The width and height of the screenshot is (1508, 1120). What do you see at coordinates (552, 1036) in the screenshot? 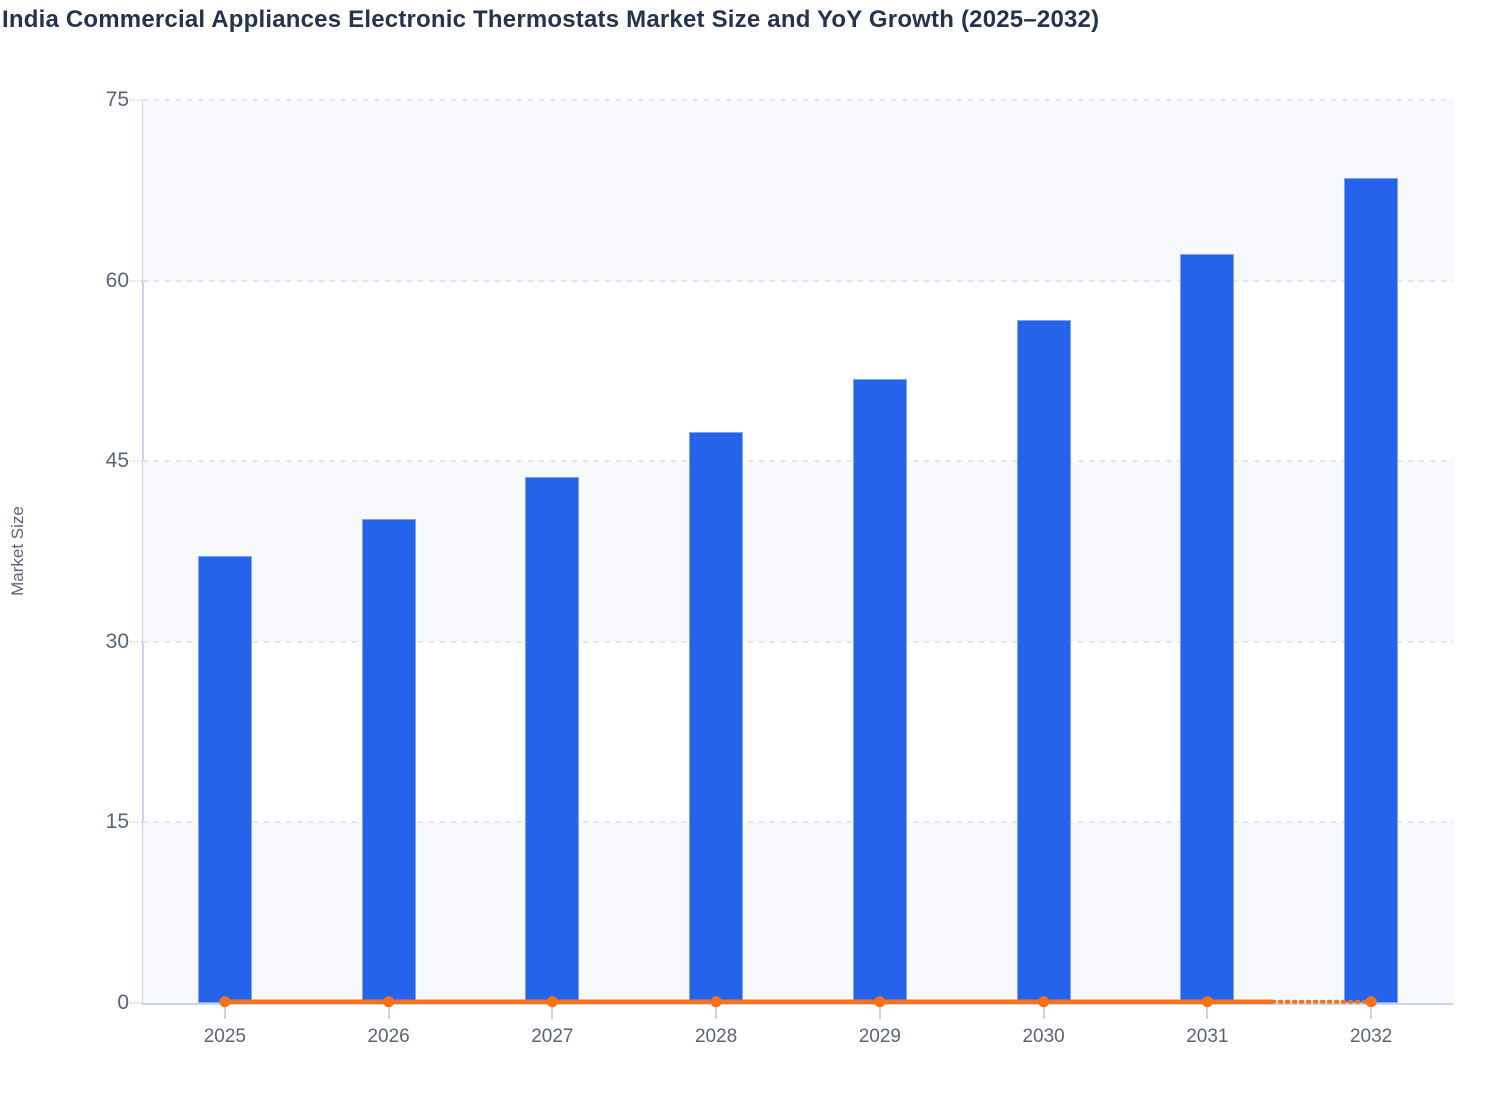
I see `x-tick-label-2027: 2027` at bounding box center [552, 1036].